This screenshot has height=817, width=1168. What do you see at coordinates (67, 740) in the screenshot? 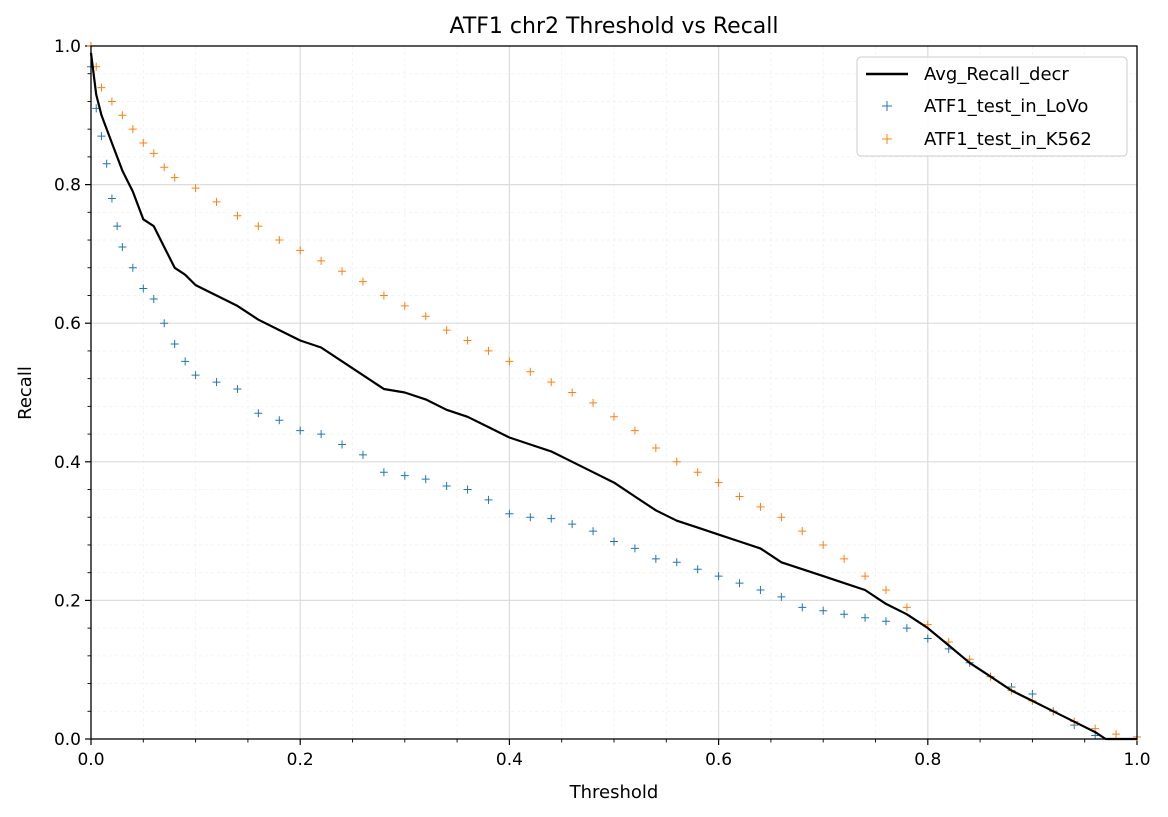
I see `y-tick-label: 0.0` at bounding box center [67, 740].